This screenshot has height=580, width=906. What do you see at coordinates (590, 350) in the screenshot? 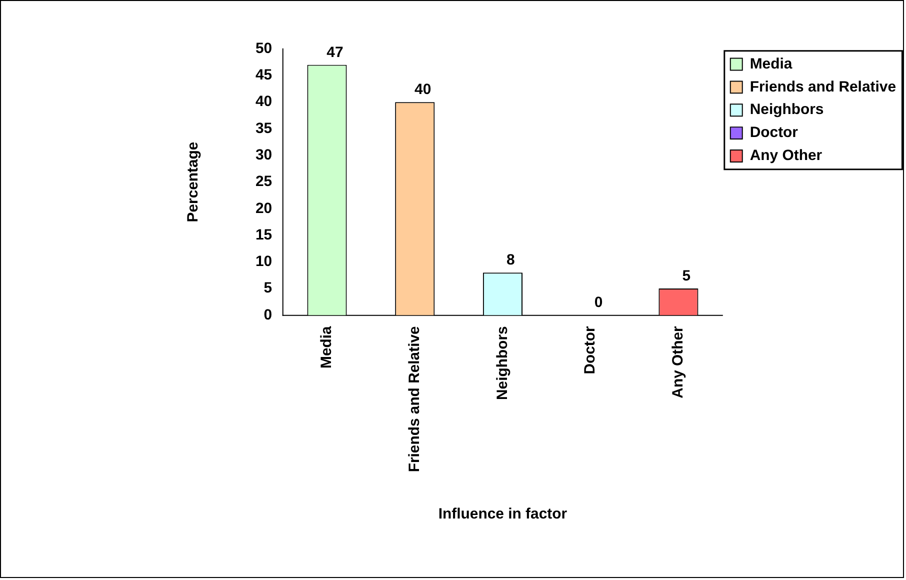
I see `x-tick-label: Doctor` at bounding box center [590, 350].